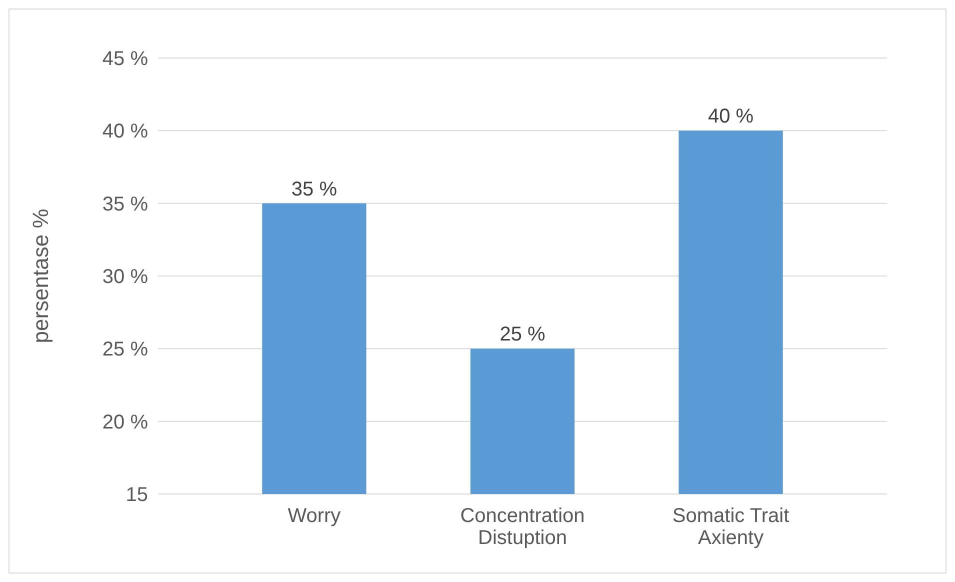 This screenshot has height=582, width=955. Describe the element at coordinates (40, 276) in the screenshot. I see `y-axis-title: persentase %` at that location.